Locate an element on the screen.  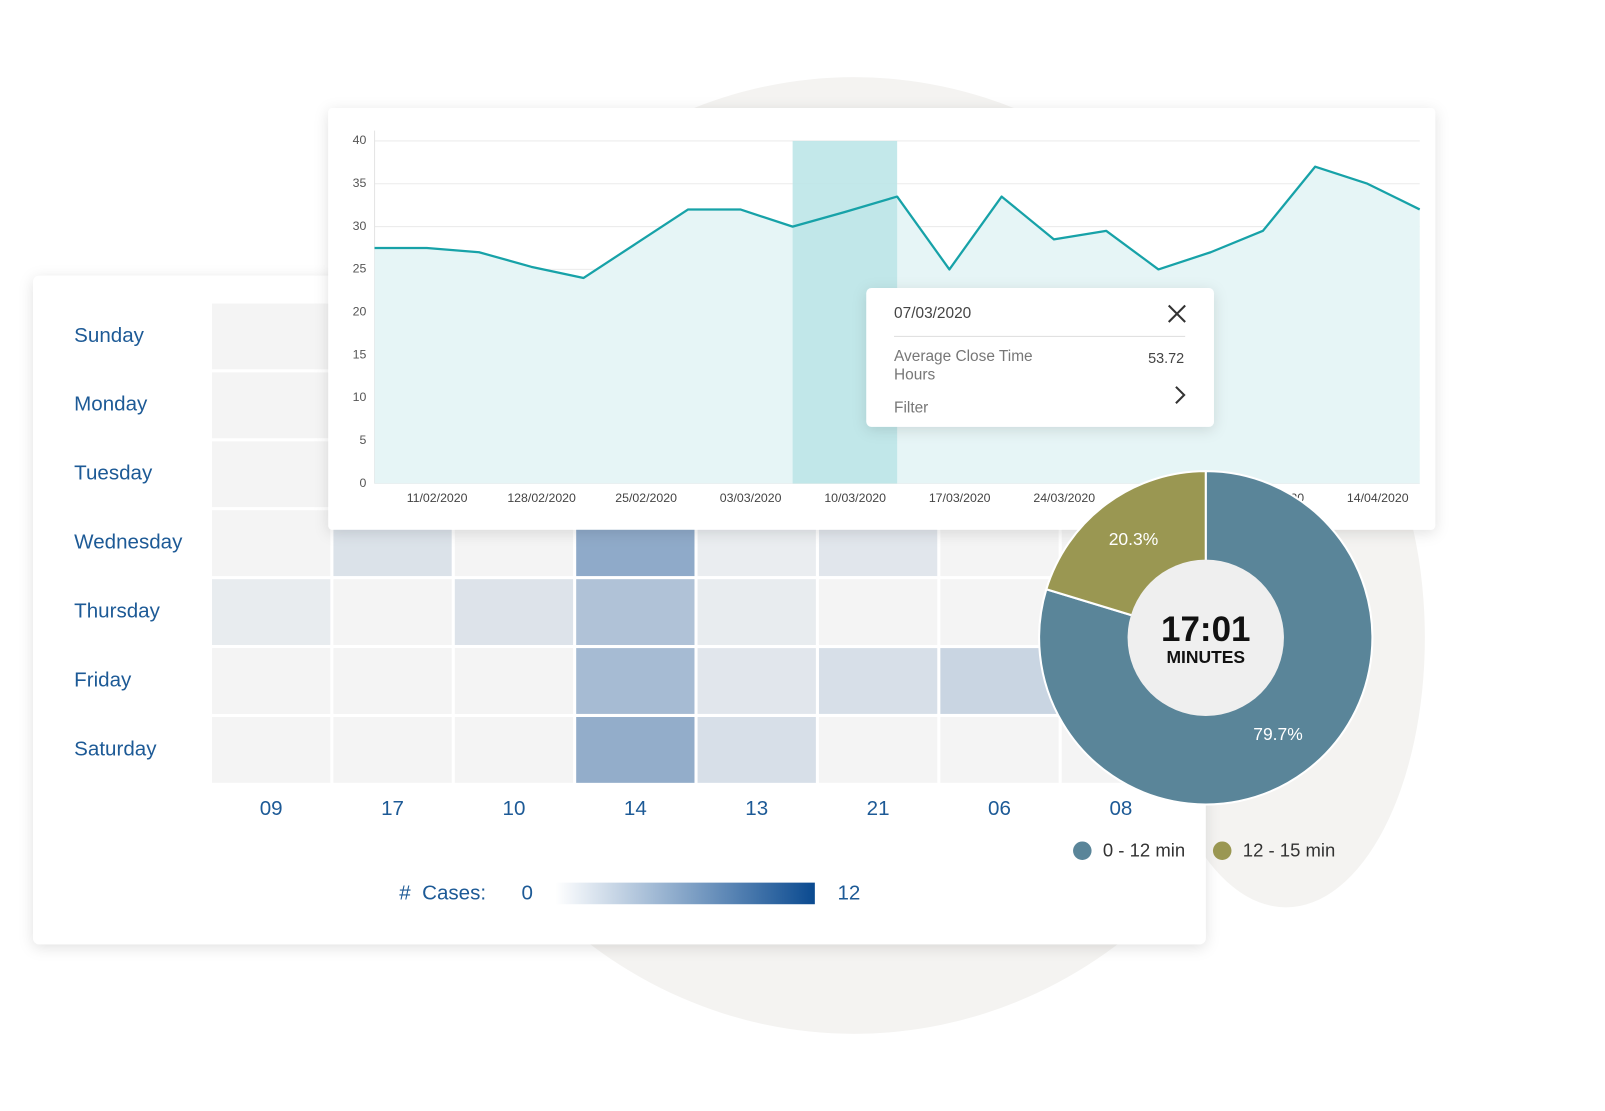
x-tick-label: 24/03/2020 is located at coordinates (1064, 498).